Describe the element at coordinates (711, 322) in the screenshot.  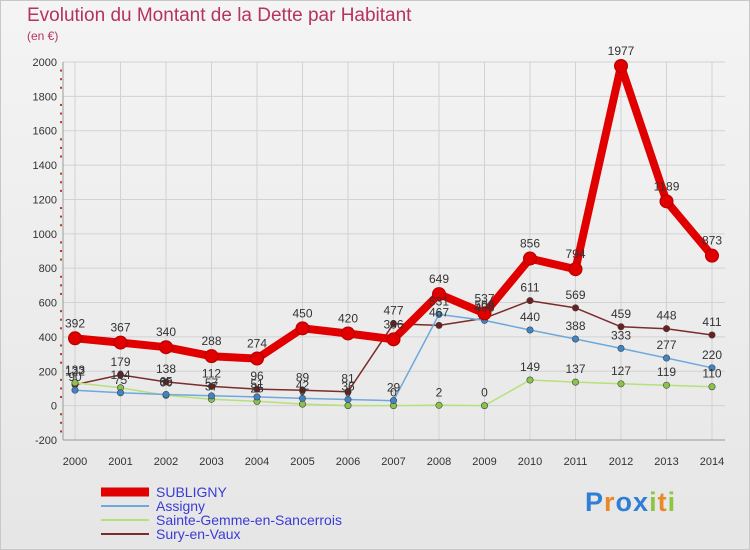
I see `data-label-3: 411` at that location.